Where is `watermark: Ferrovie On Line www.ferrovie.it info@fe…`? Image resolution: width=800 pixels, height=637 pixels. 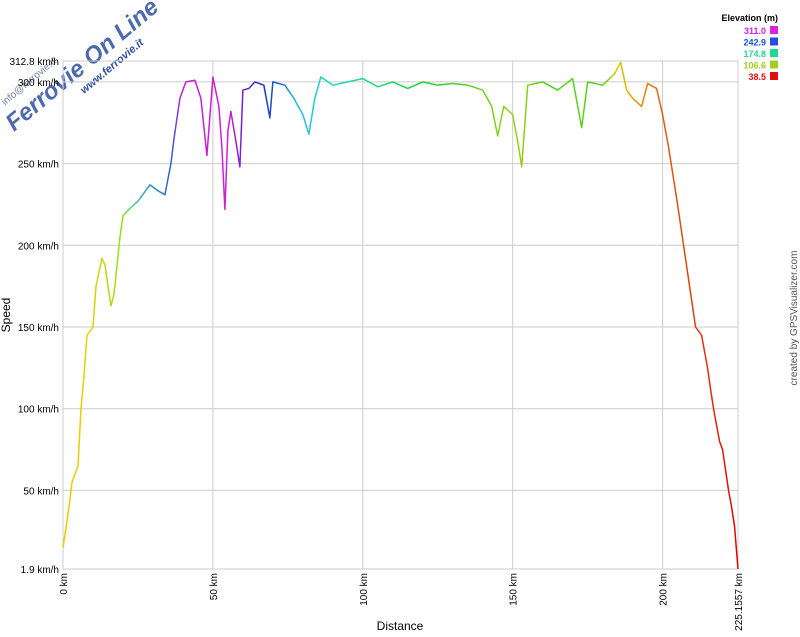 watermark: Ferrovie On Line www.ferrovie.it info@fe… is located at coordinates (82, 68).